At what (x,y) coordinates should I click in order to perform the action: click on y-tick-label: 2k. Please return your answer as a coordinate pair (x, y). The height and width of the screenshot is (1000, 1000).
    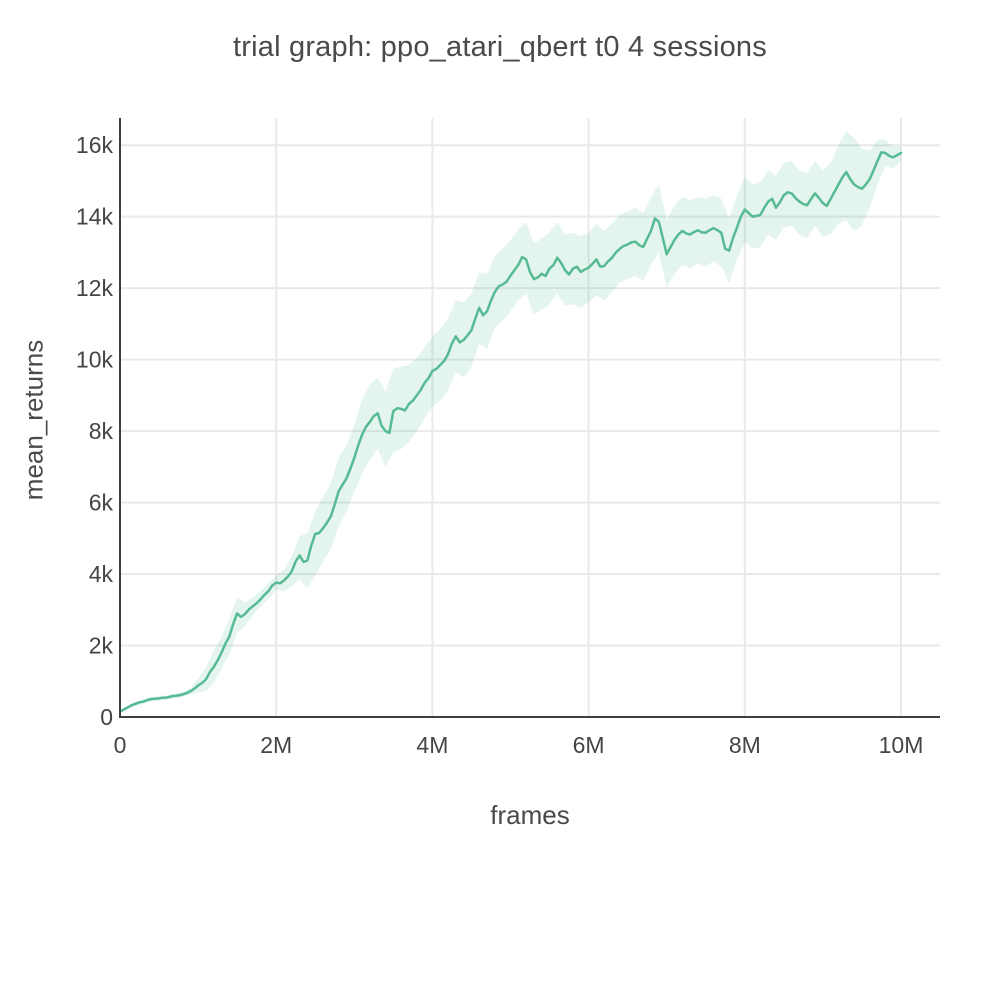
    Looking at the image, I should click on (101, 646).